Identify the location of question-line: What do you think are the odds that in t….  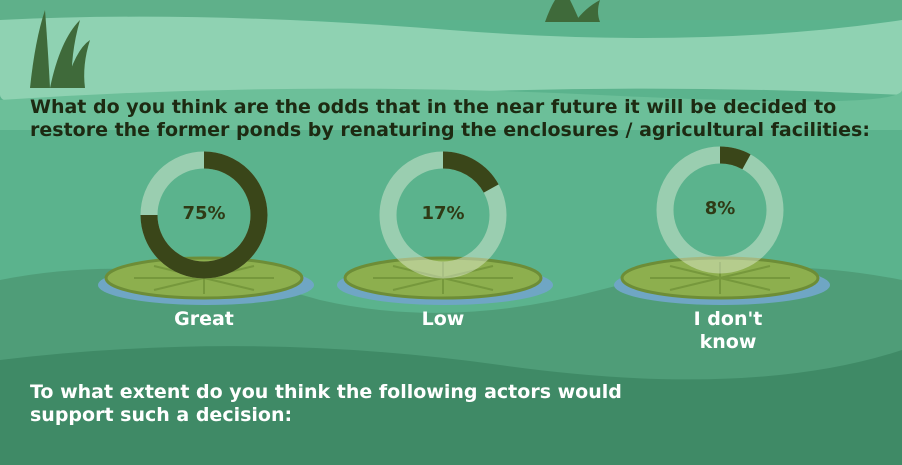
(433, 107).